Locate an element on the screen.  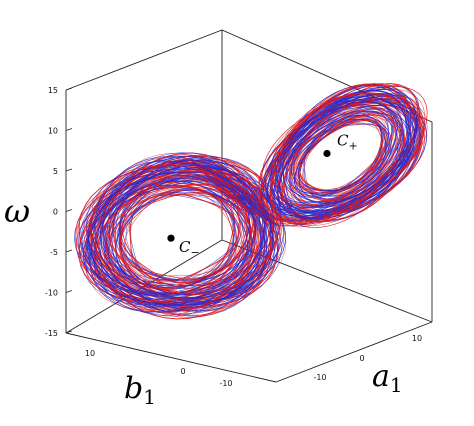
b1-tick-label: 10 is located at coordinates (90, 353).